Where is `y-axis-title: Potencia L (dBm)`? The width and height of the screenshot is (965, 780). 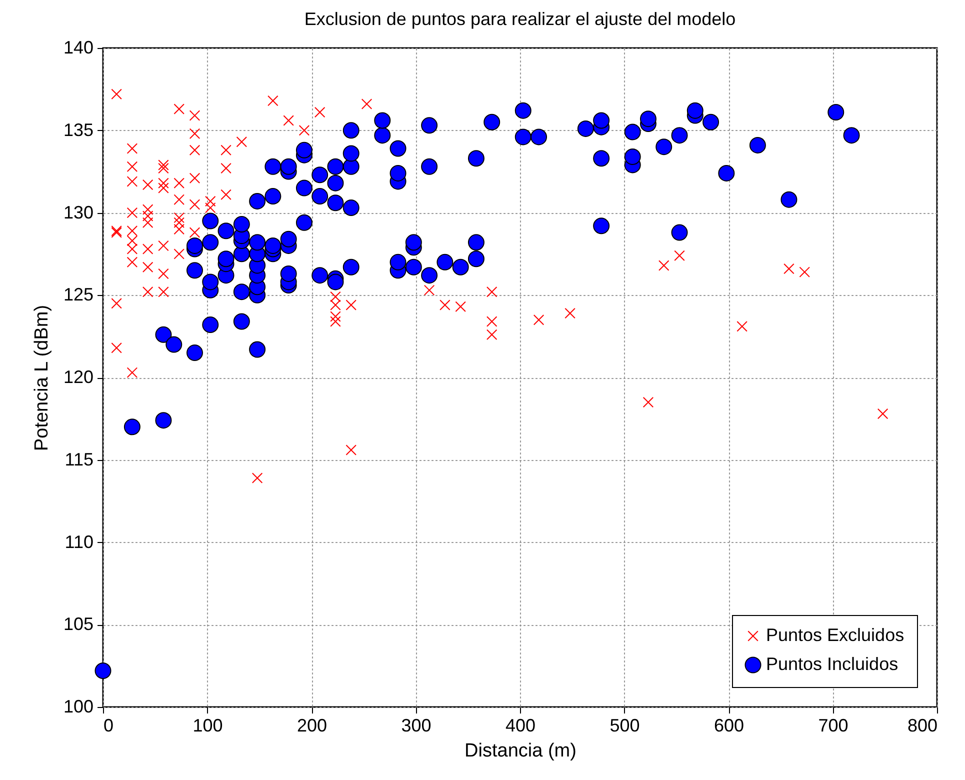 y-axis-title: Potencia L (dBm) is located at coordinates (41, 378).